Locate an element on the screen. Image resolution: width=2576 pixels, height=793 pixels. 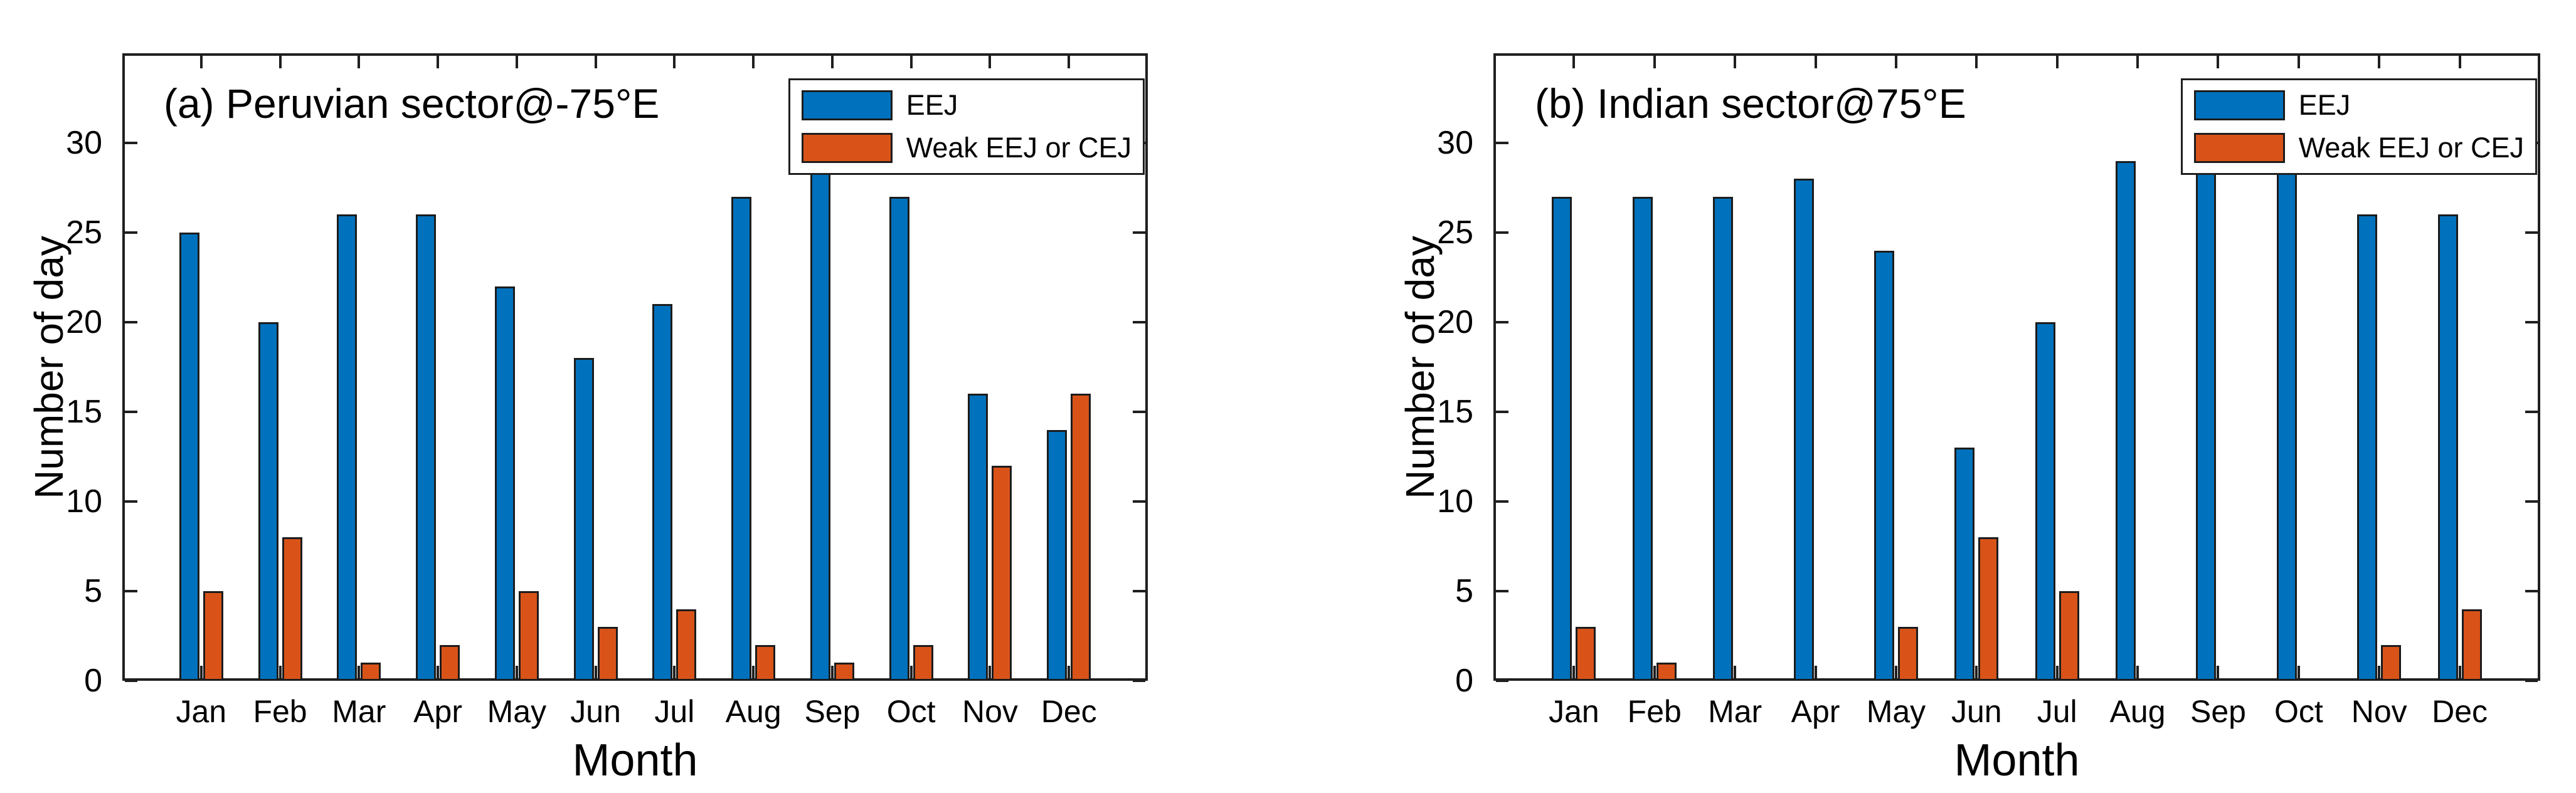
y-tick-label: 5 is located at coordinates (93, 591).